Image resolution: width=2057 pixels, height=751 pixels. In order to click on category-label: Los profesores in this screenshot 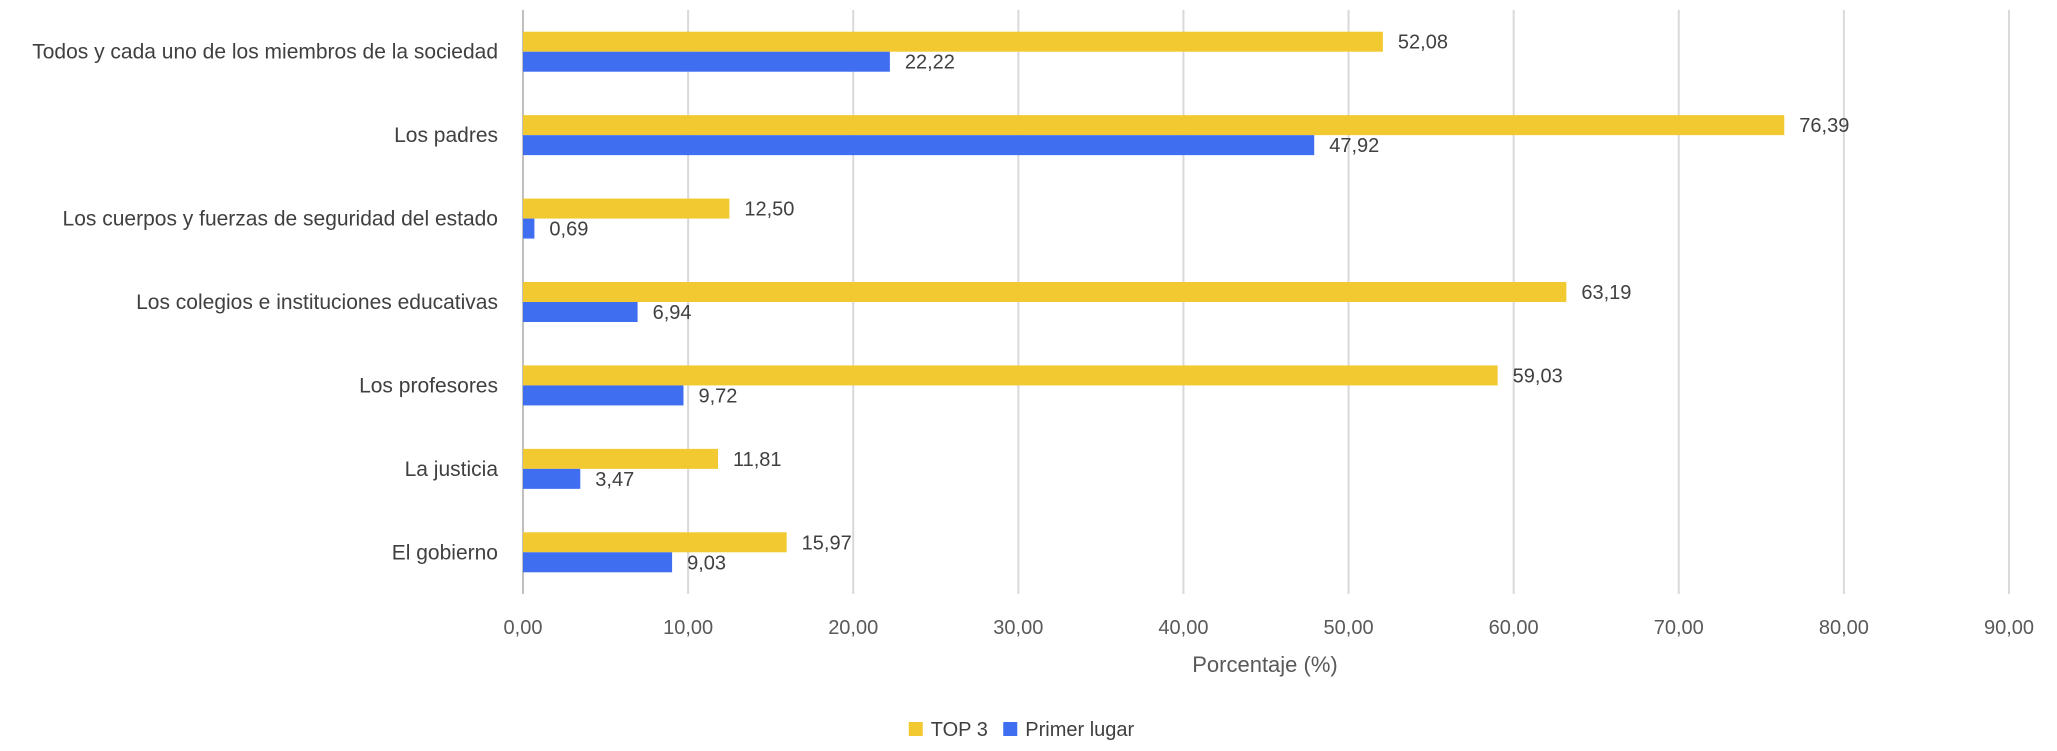, I will do `click(428, 385)`.